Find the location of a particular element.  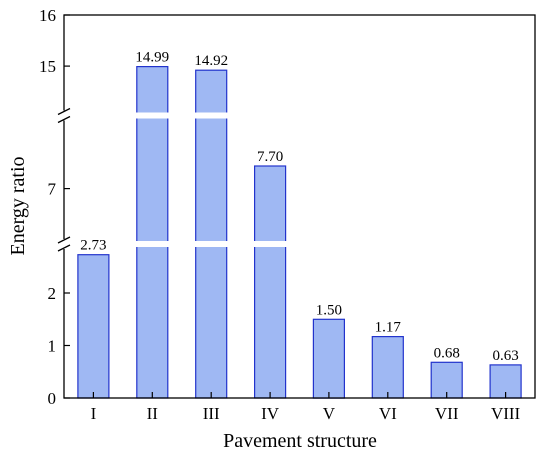

data-label-1: 2.73 is located at coordinates (93, 246).